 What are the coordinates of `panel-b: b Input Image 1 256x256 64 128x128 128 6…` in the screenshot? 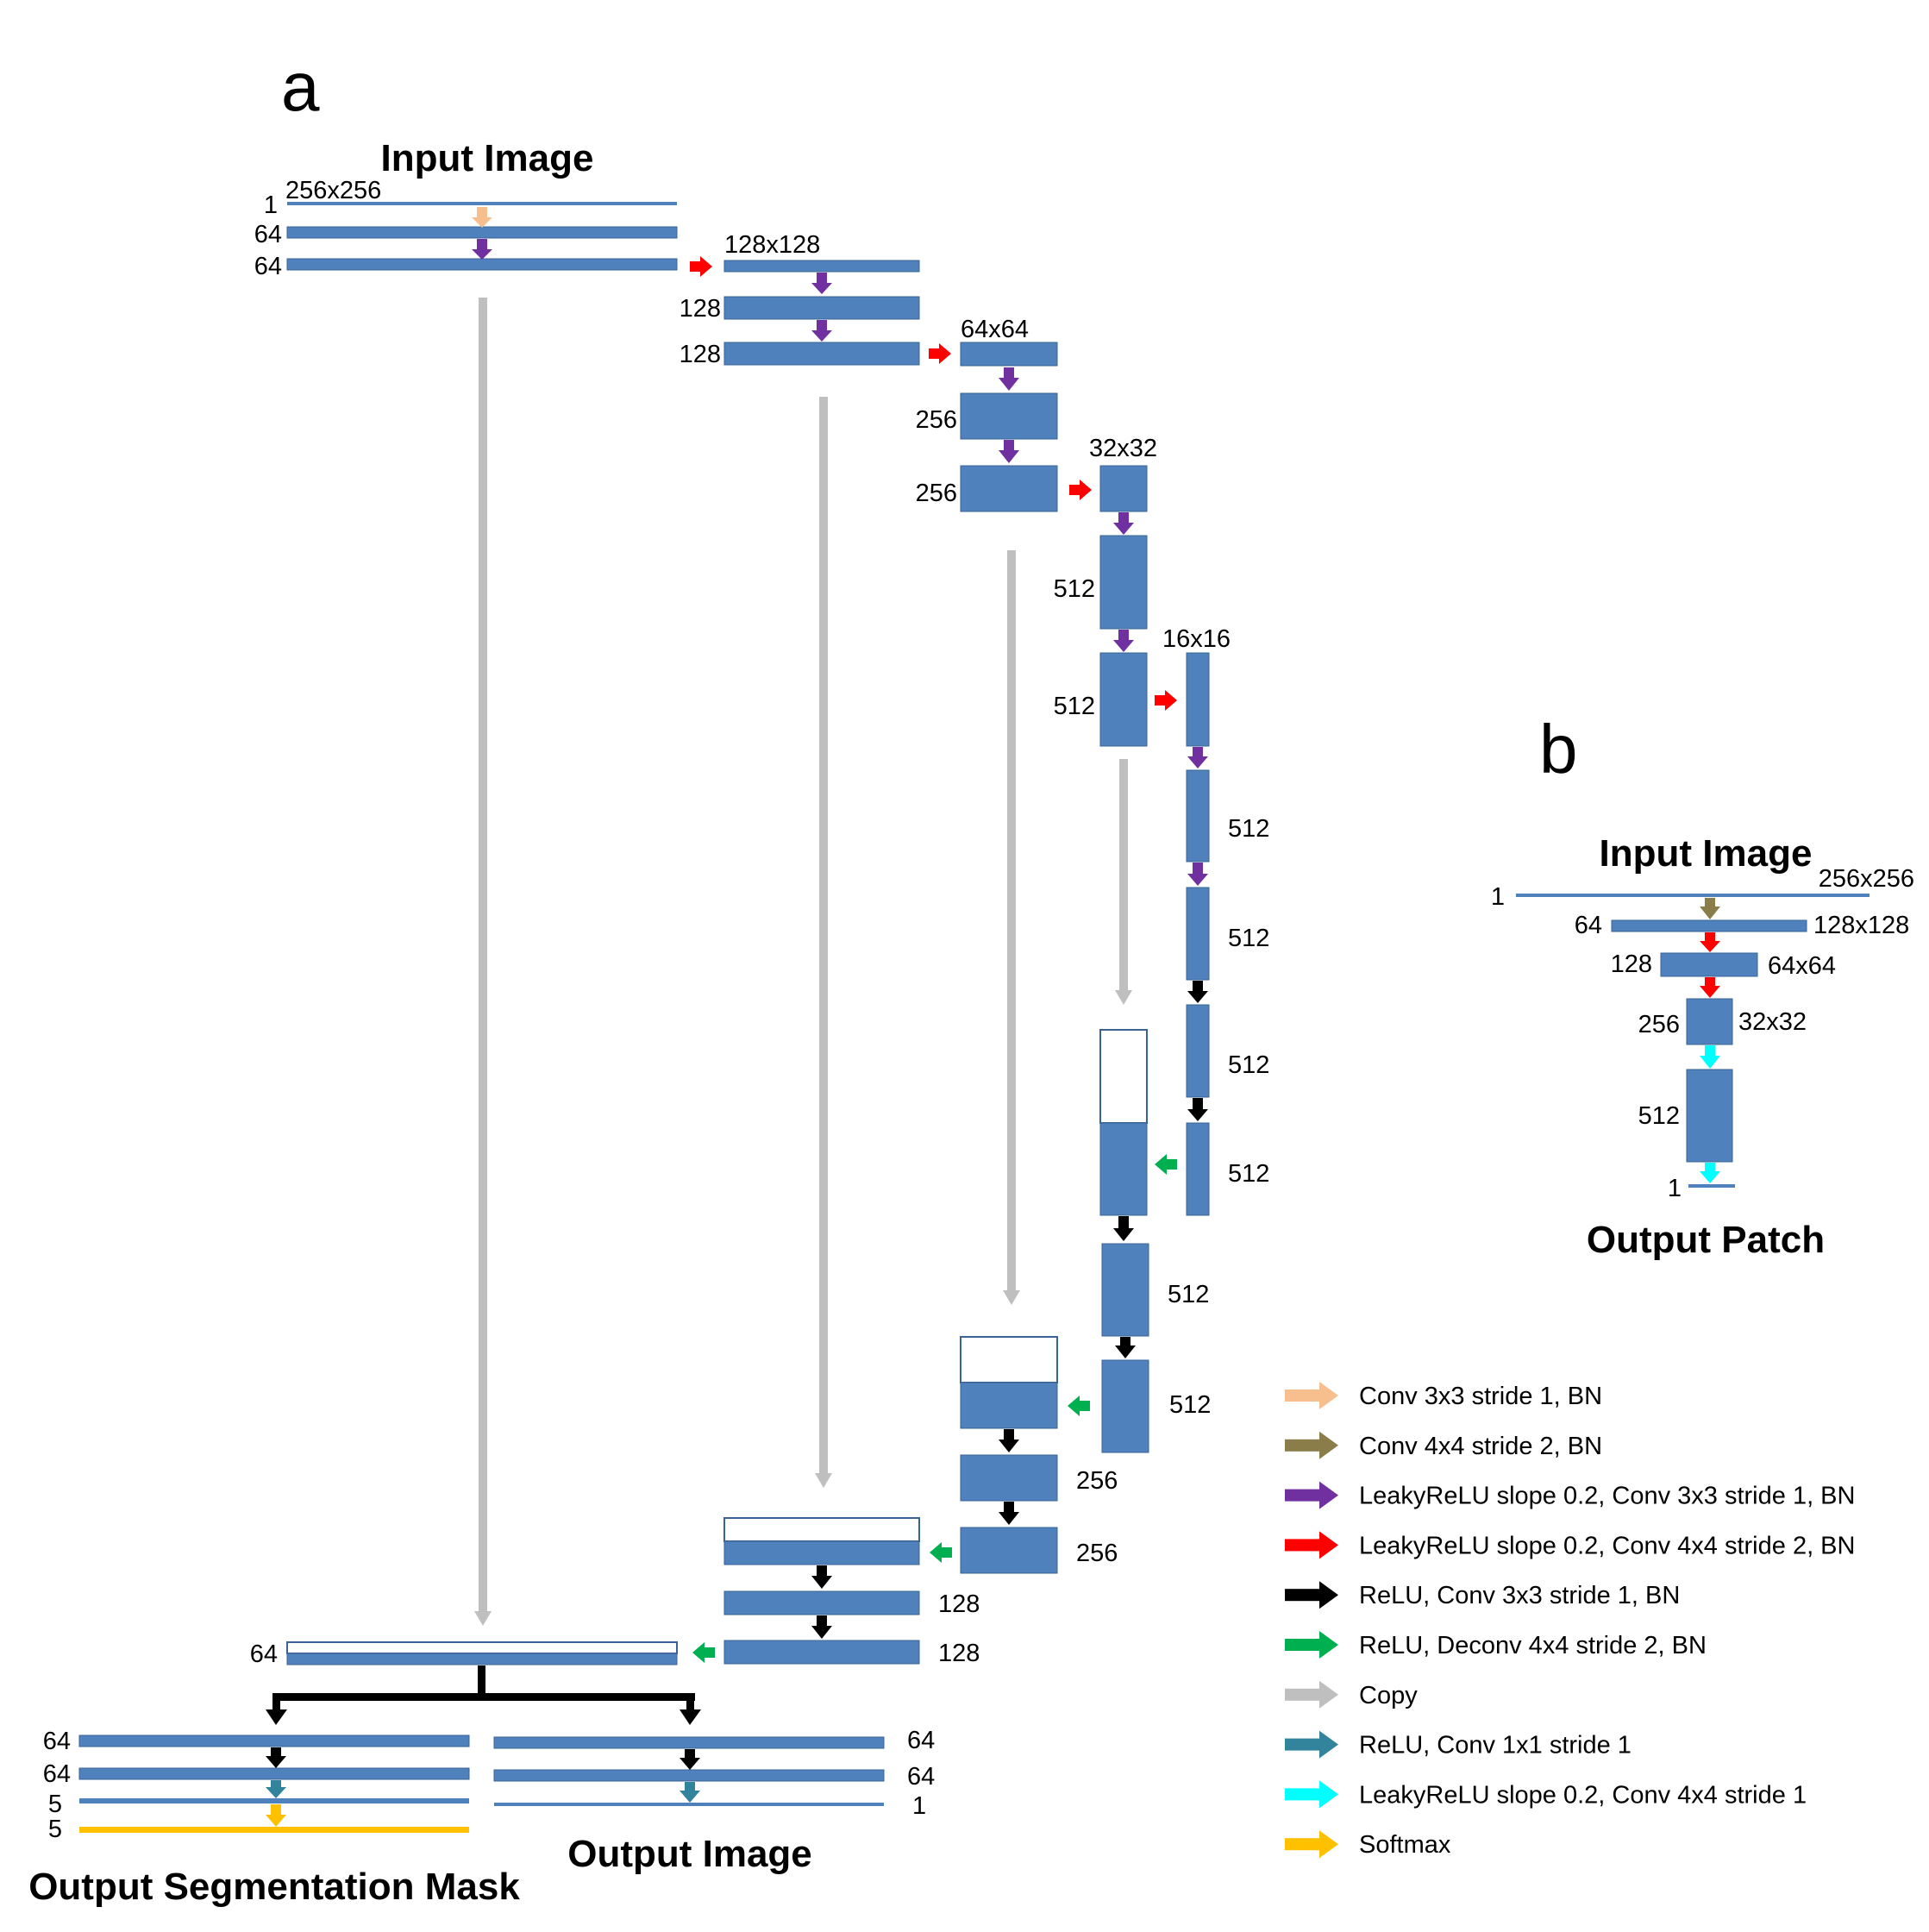 It's located at (1703, 986).